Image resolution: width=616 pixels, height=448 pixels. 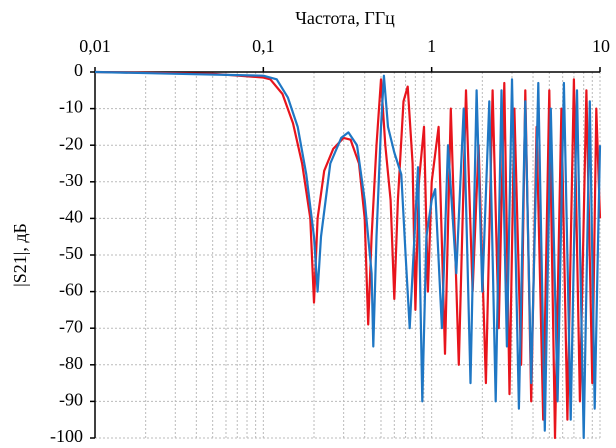 What do you see at coordinates (71, 143) in the screenshot?
I see `y-tick-label: -20` at bounding box center [71, 143].